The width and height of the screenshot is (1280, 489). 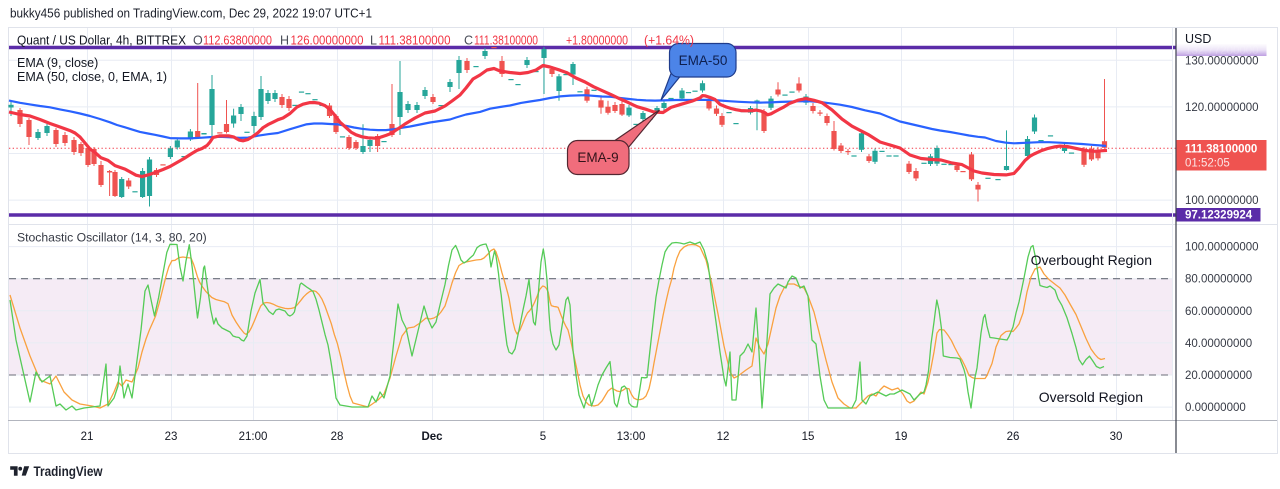 I want to click on svg-text: 21, so click(x=87, y=437).